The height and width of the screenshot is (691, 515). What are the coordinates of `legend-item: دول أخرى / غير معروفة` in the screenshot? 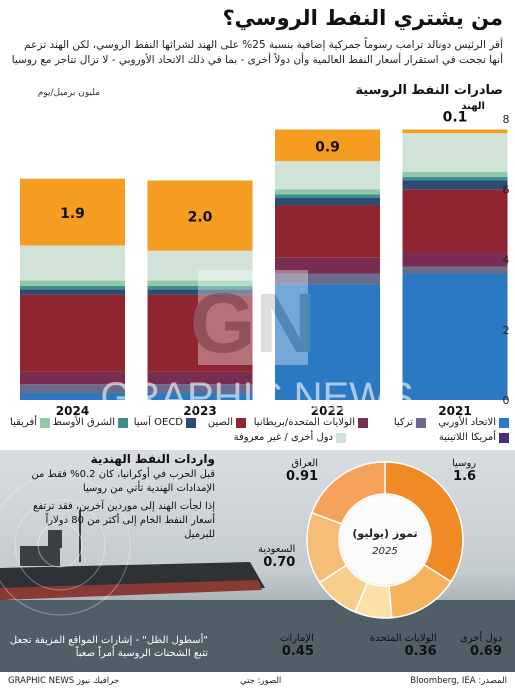 It's located at (290, 437).